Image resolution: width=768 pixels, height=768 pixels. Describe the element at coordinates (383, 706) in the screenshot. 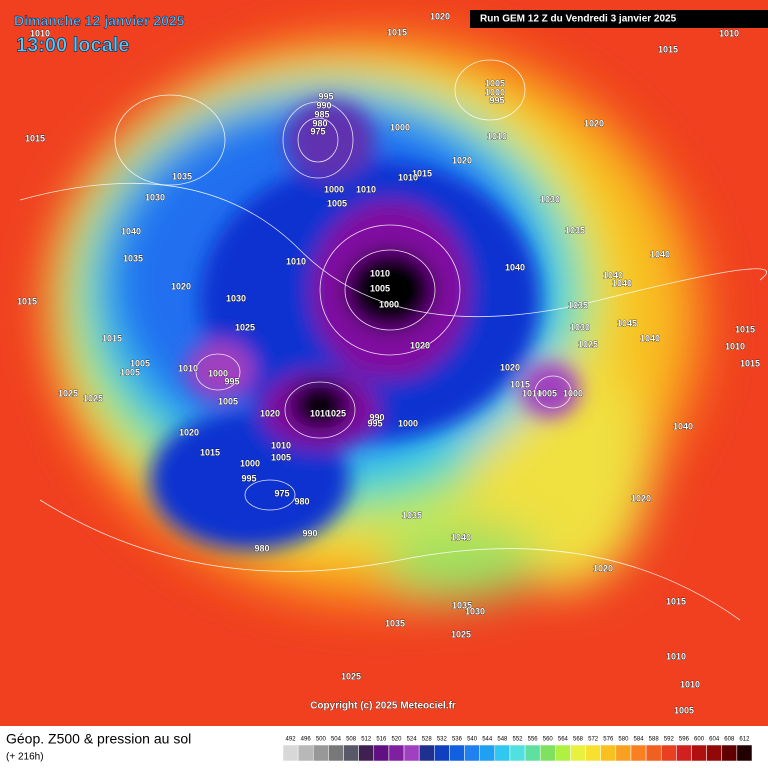

I see `copyright: Copyright (c) 2025 Meteociel.fr` at that location.